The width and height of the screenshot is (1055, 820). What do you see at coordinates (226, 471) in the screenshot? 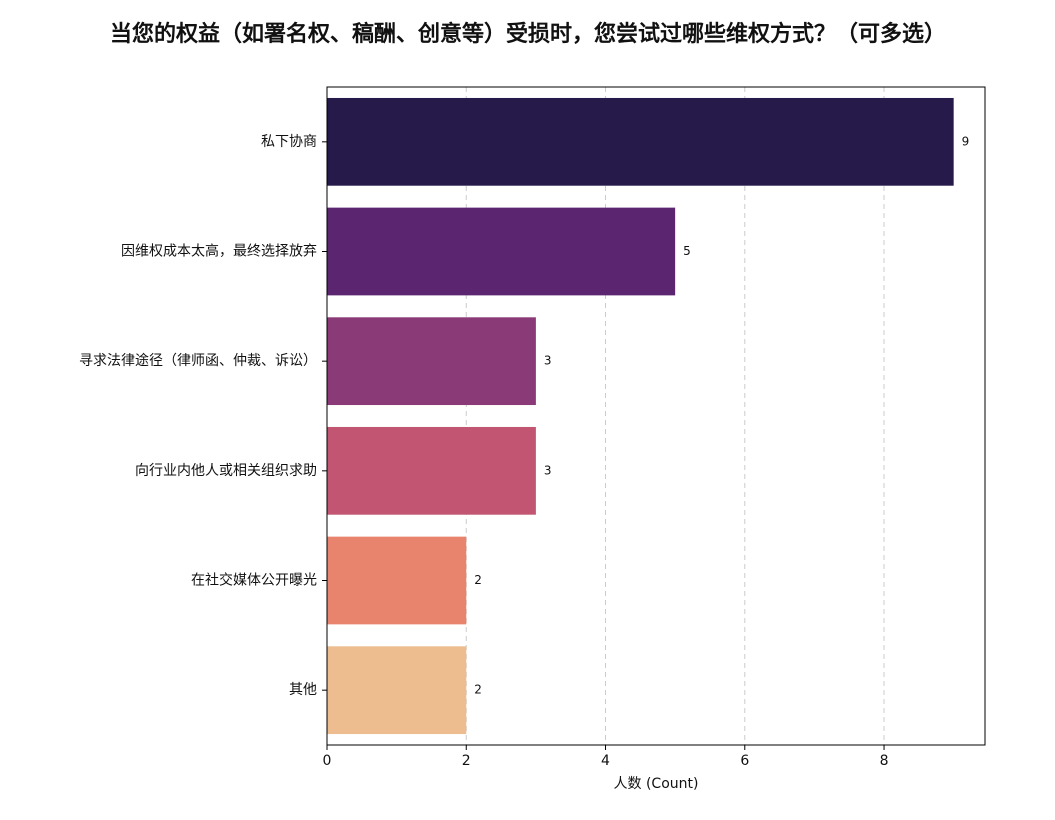
I see `y-tick-label: 向行业内他人或相关组织求助` at bounding box center [226, 471].